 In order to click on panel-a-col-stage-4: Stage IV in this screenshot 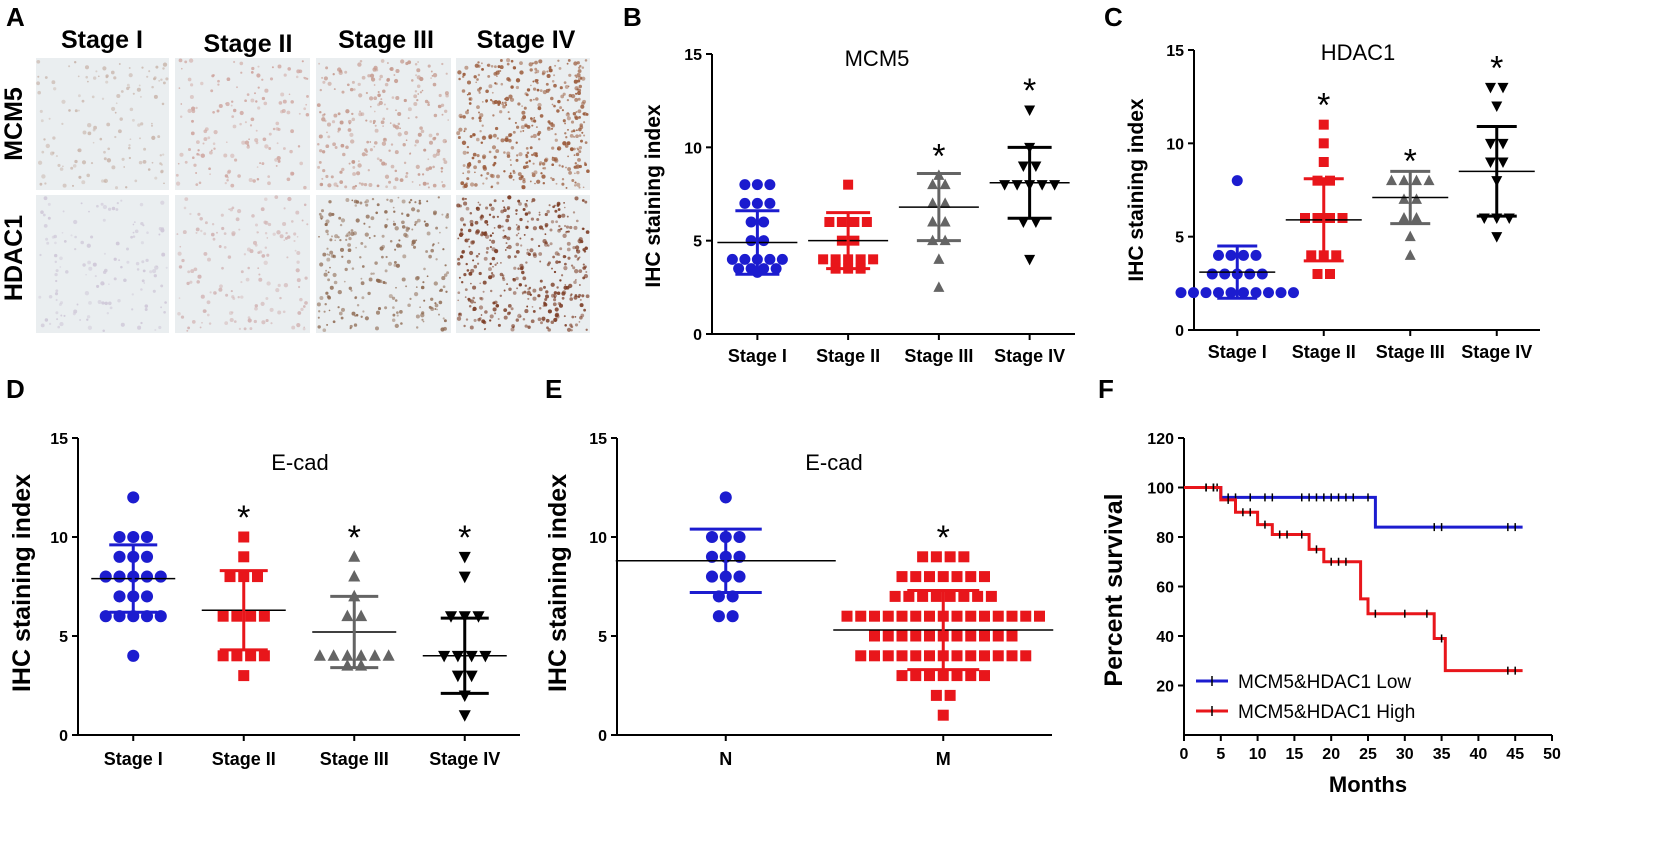, I will do `click(526, 40)`.